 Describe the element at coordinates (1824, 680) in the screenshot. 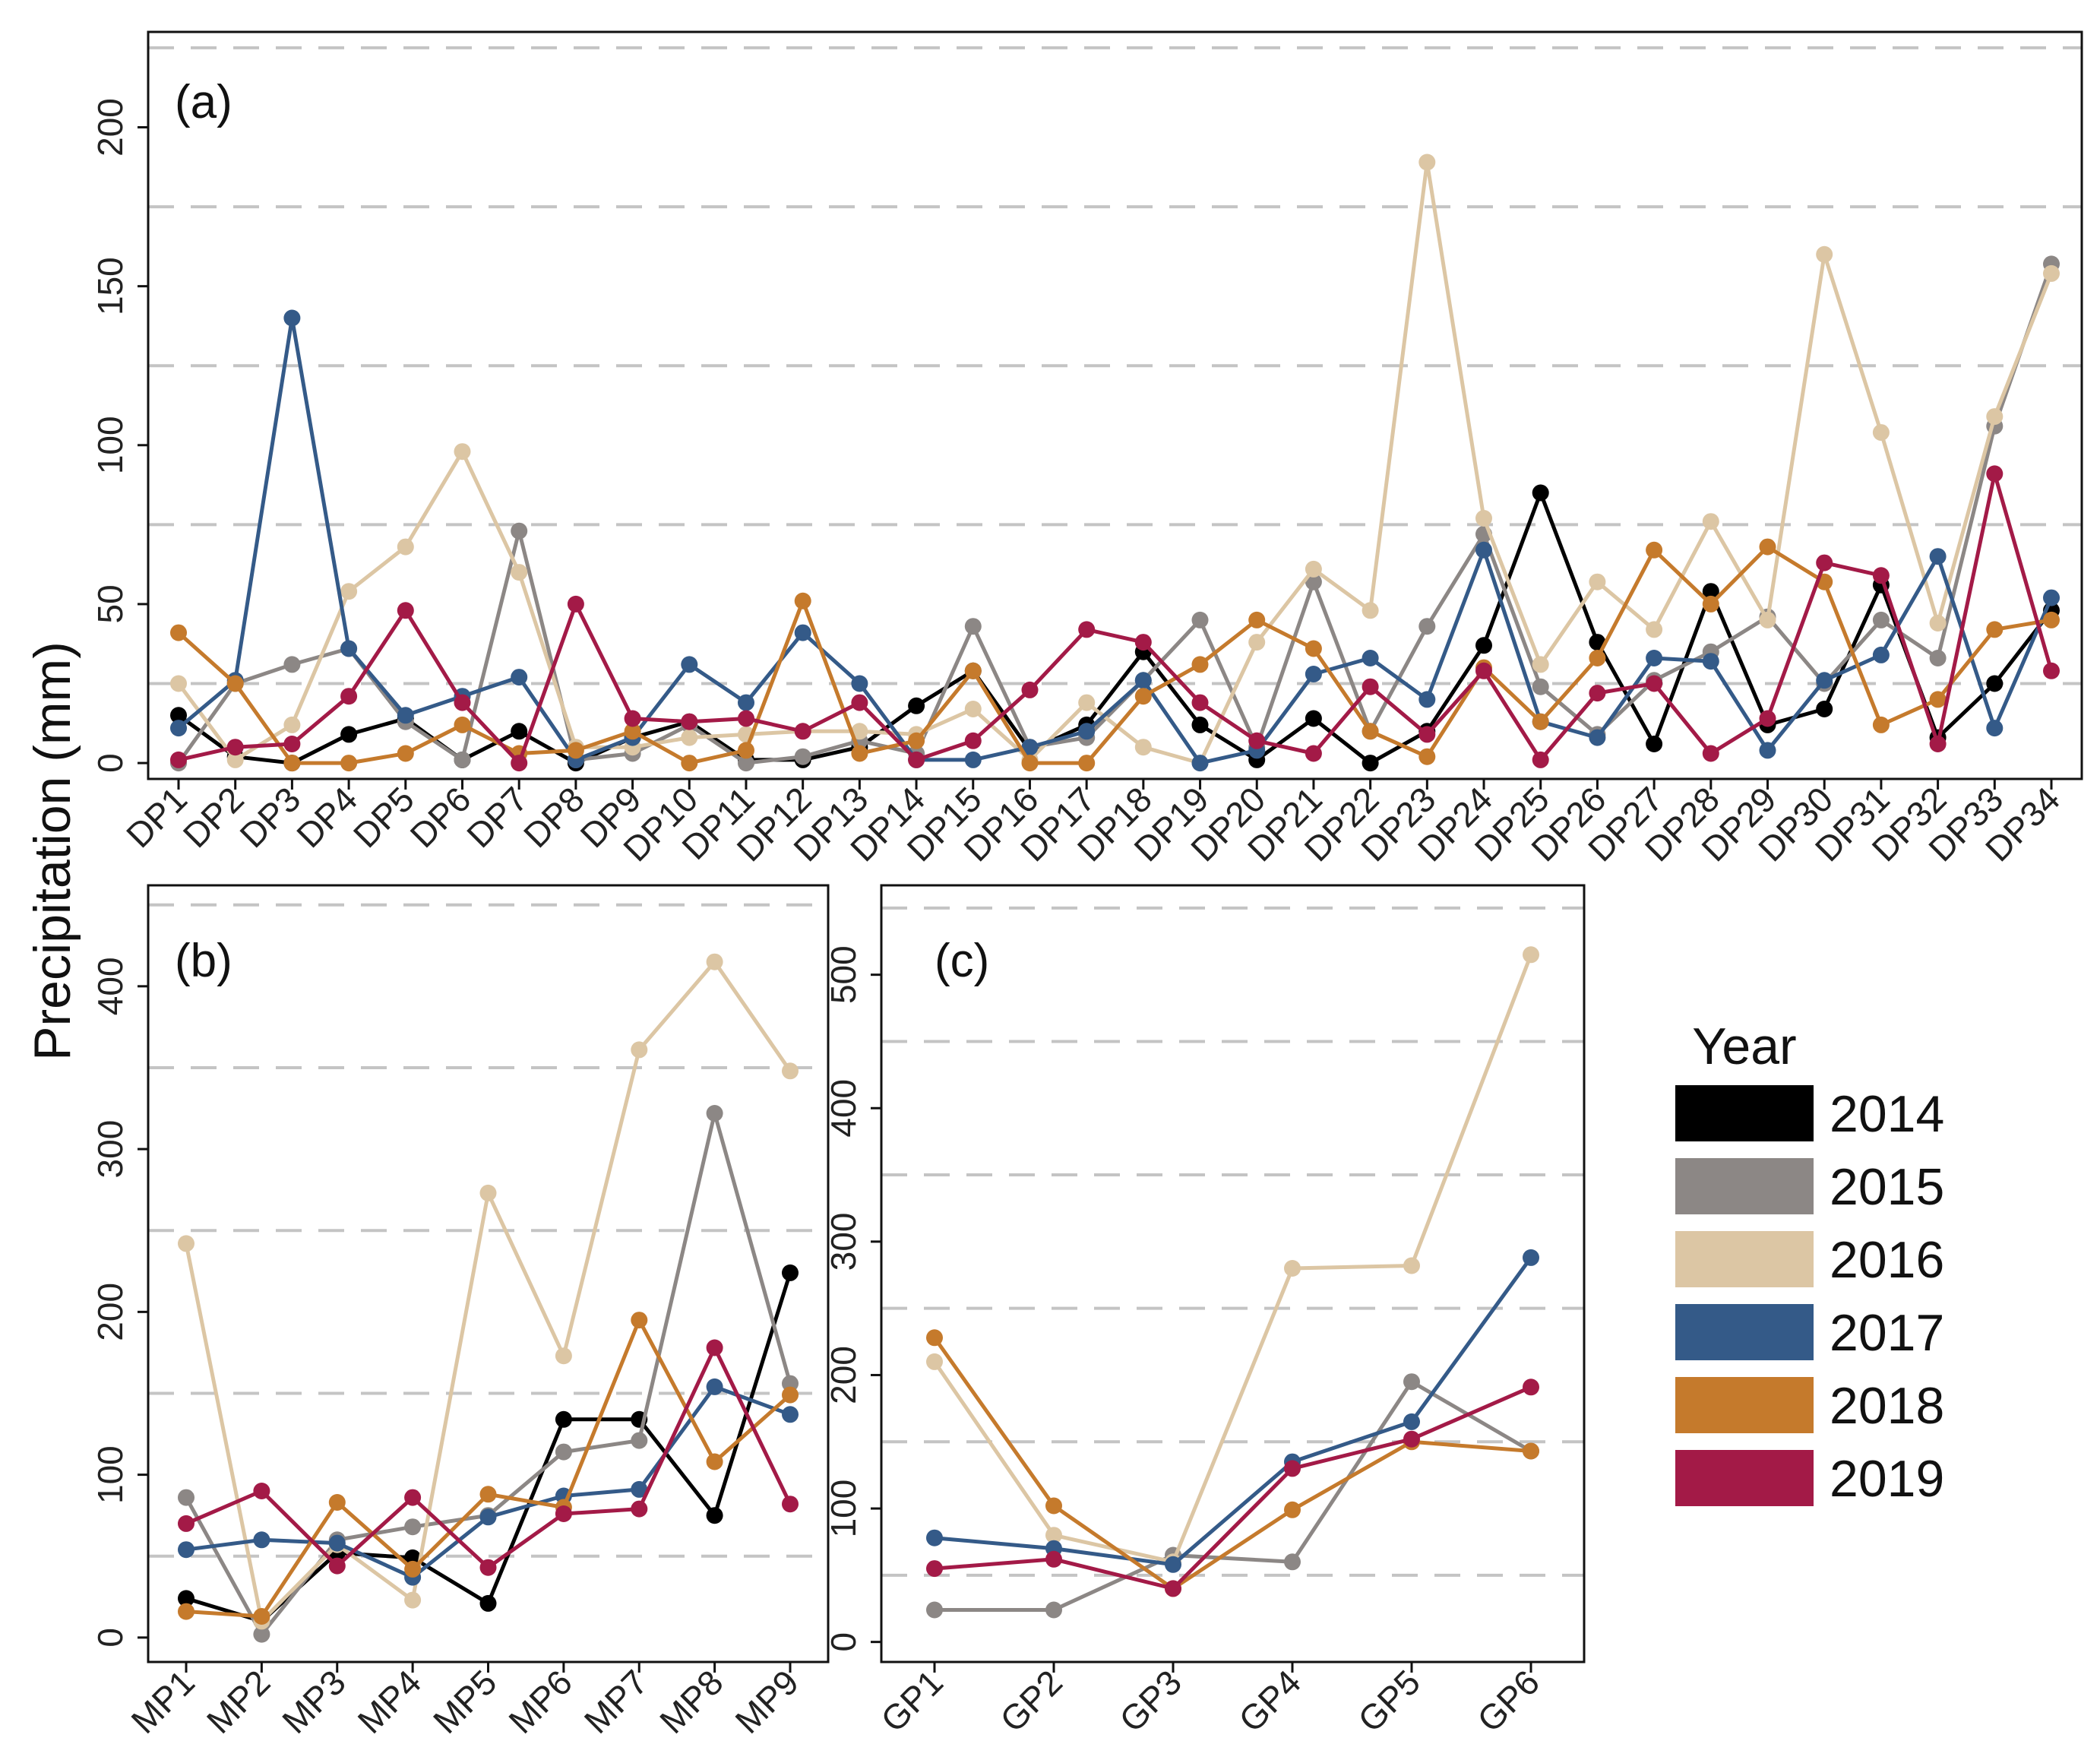

I see `point-a-2017-DP30` at that location.